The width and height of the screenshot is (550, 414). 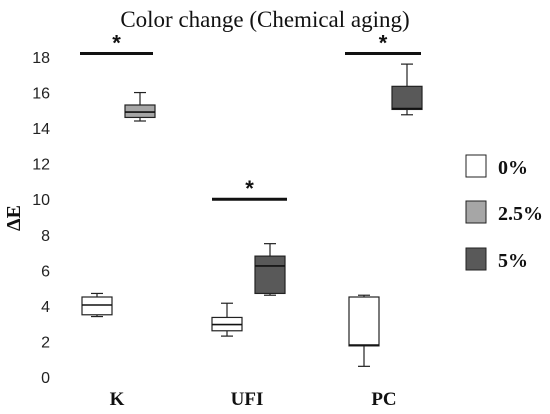 What do you see at coordinates (41, 129) in the screenshot?
I see `y-tick-label: 14` at bounding box center [41, 129].